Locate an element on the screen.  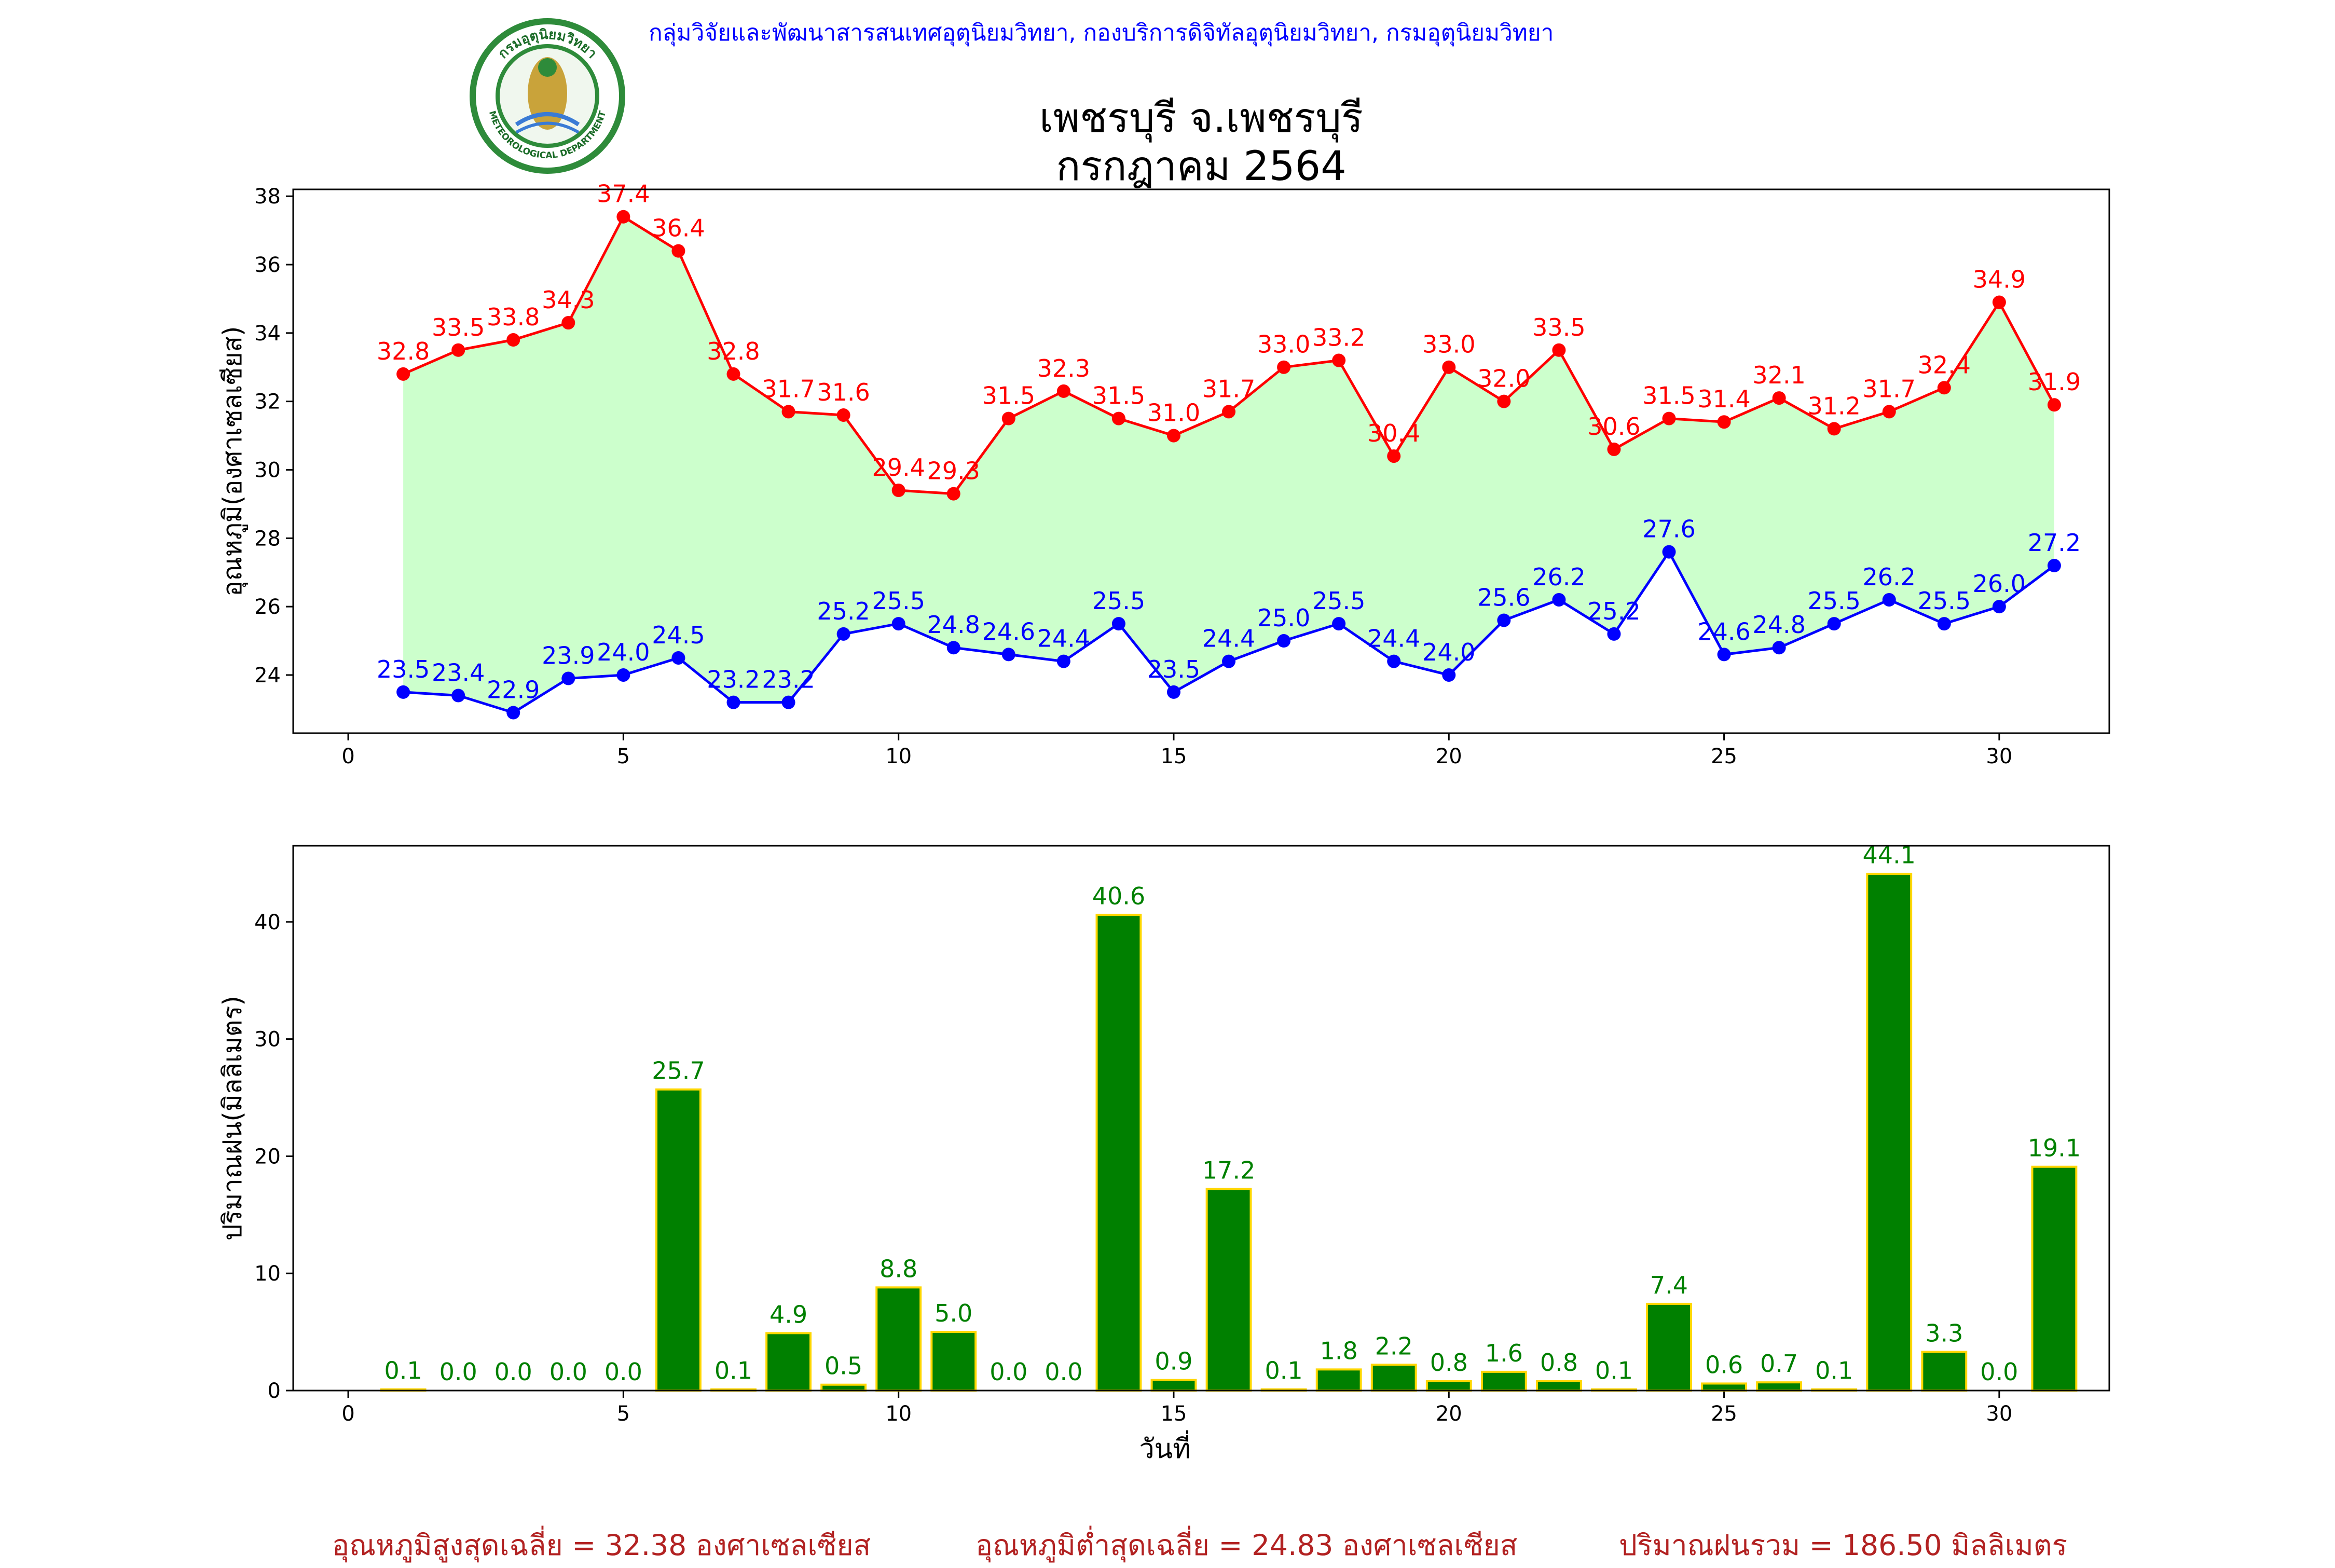
footer-total-rain: ปริมาณฝนรวม = 186.50 มิลลิเมตร is located at coordinates (1843, 1545).